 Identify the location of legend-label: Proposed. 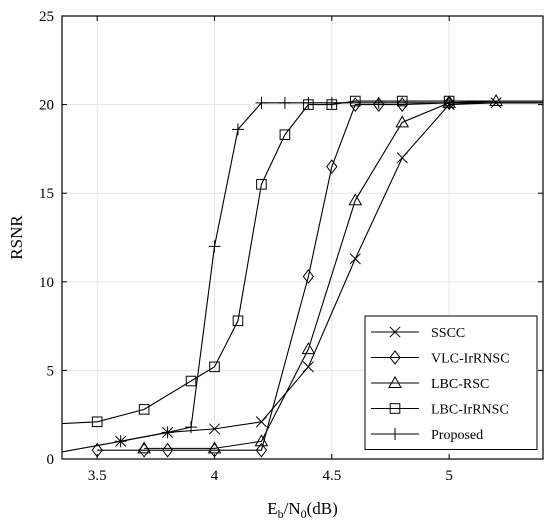
(457, 435).